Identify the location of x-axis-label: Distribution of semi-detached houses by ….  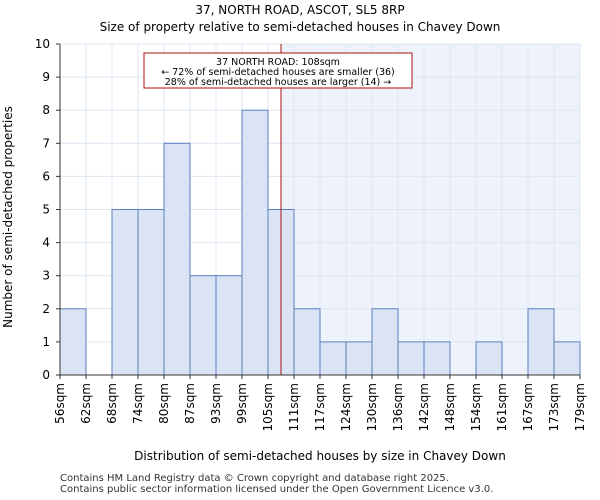
(320, 456).